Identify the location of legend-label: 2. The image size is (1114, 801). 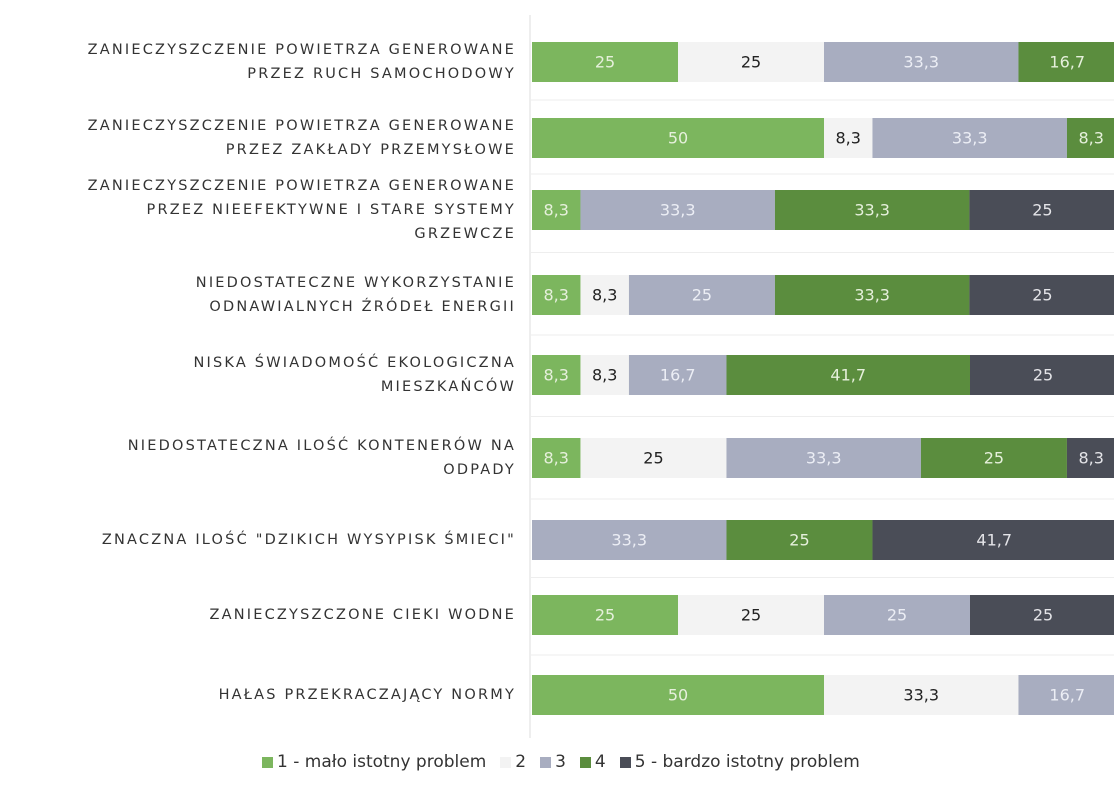
(521, 762).